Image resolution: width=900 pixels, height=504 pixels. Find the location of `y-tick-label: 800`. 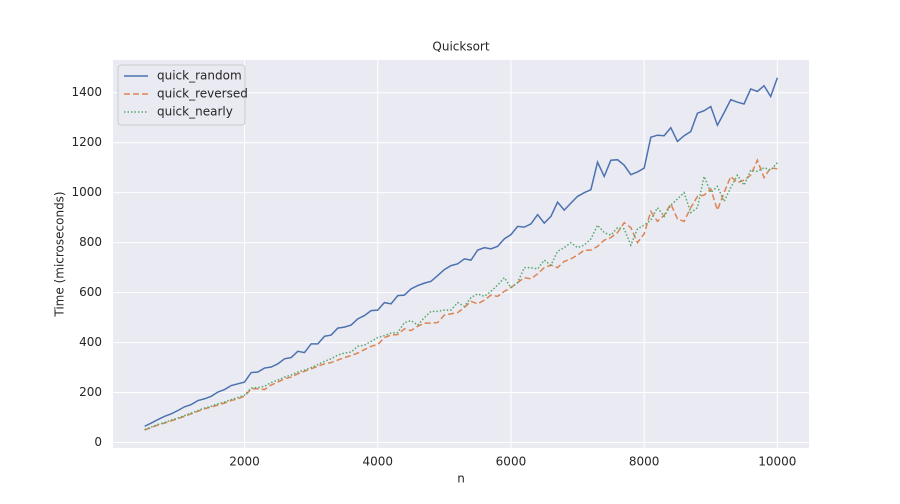

y-tick-label: 800 is located at coordinates (90, 242).